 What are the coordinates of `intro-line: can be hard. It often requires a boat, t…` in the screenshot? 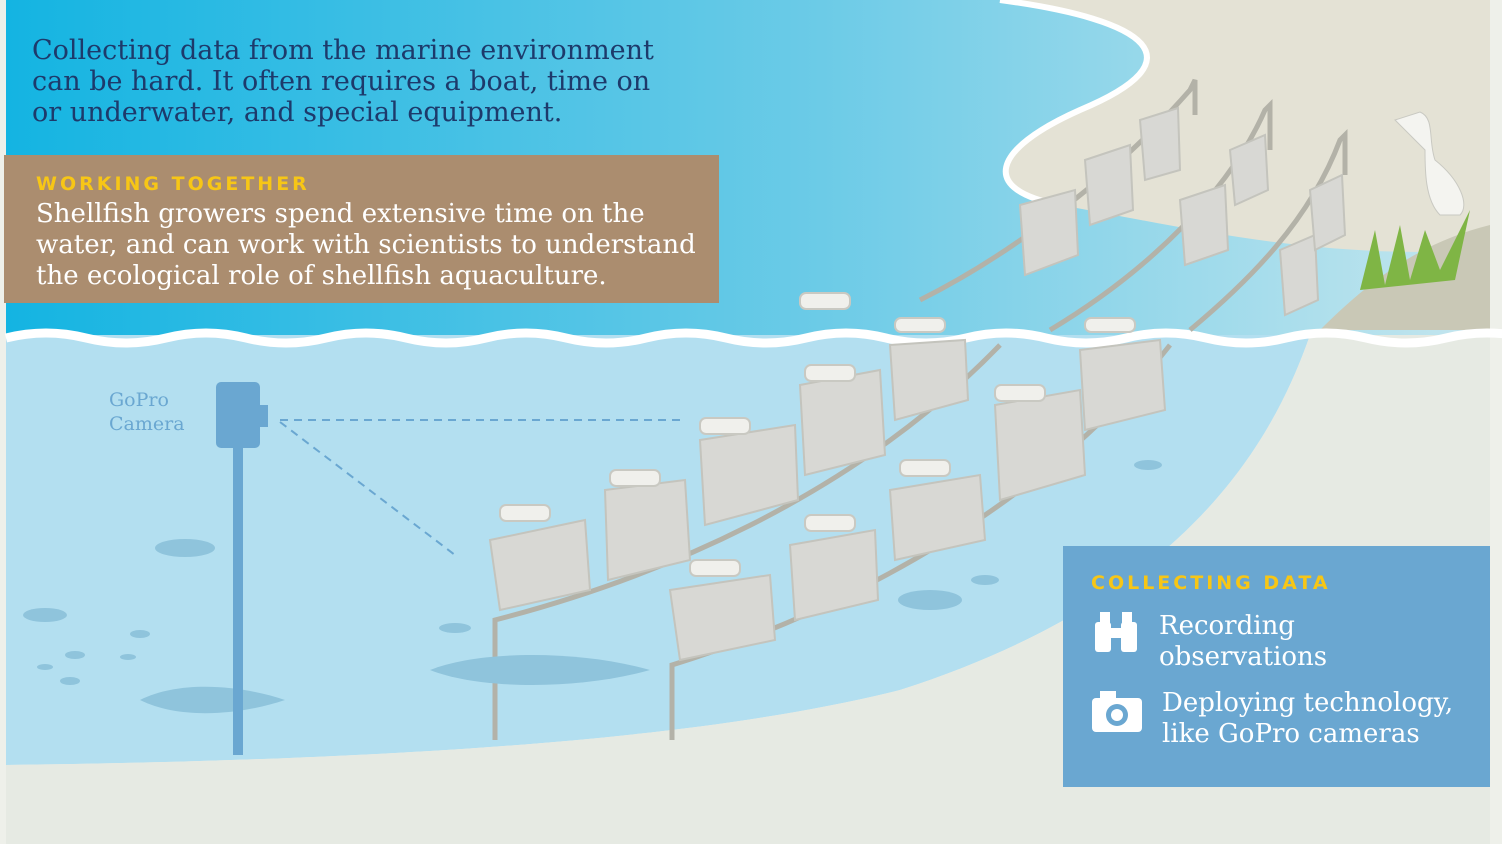 It's located at (341, 81).